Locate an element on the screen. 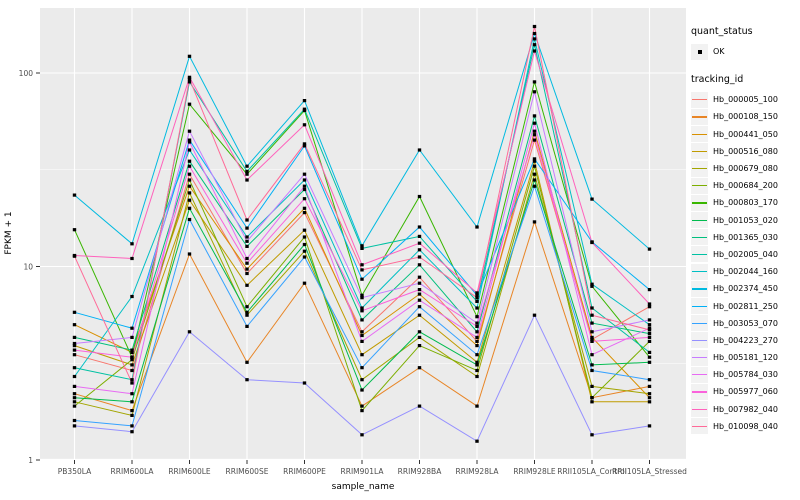  legend-item-tracking: Hb_003053_070 is located at coordinates (745, 323).